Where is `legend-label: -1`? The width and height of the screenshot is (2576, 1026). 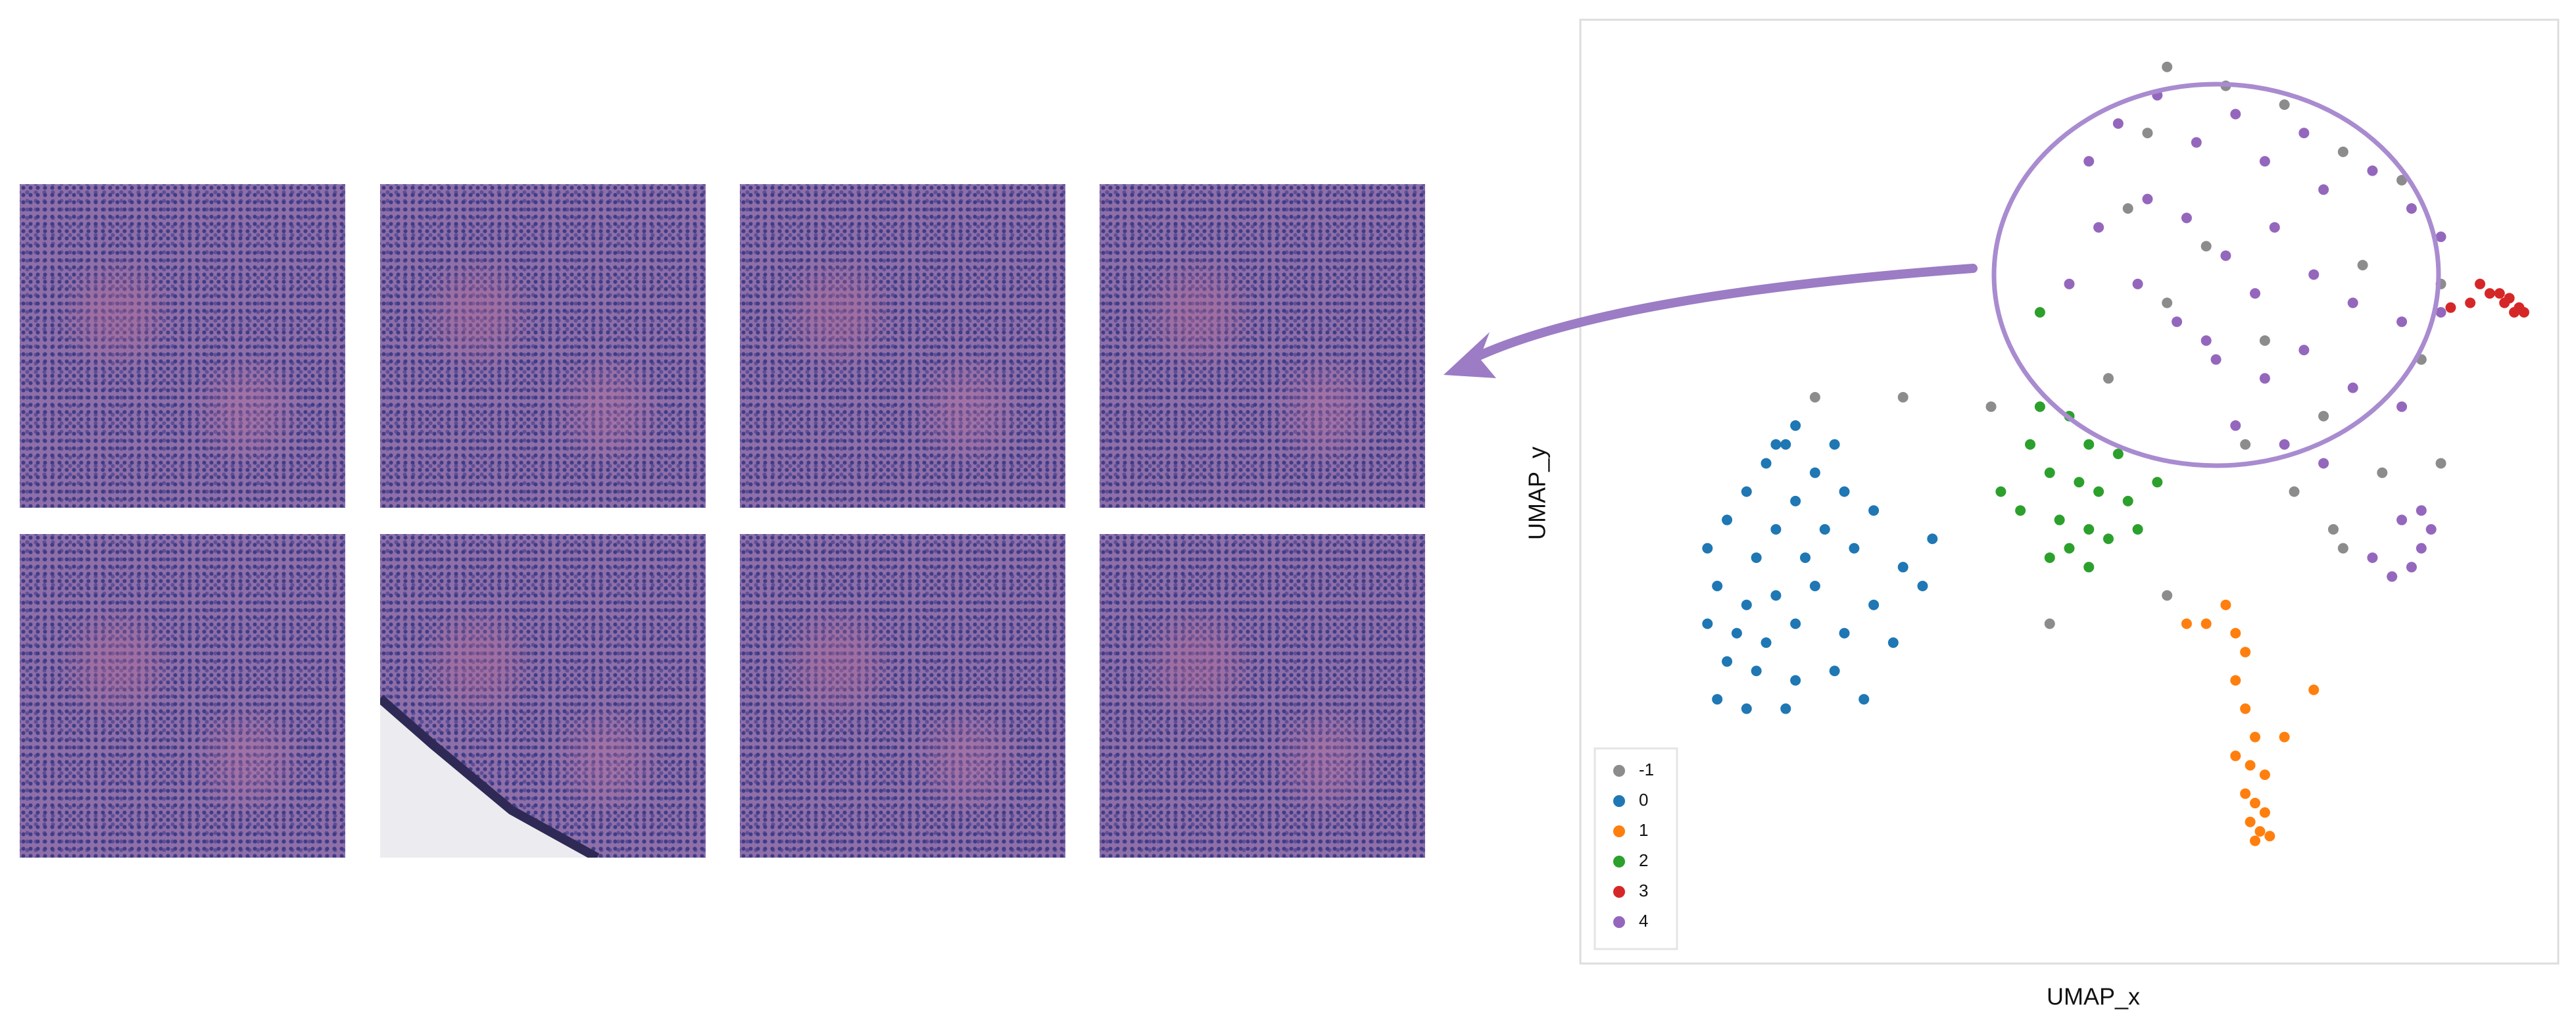 legend-label: -1 is located at coordinates (1646, 769).